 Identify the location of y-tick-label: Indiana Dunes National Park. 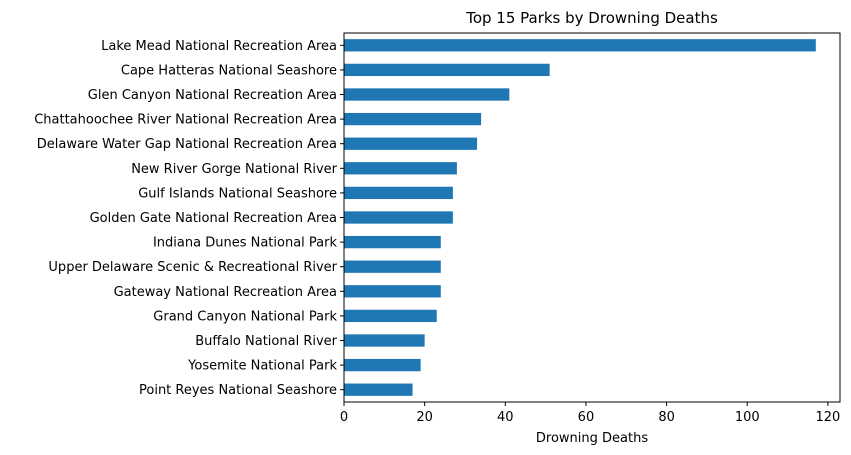
(245, 243).